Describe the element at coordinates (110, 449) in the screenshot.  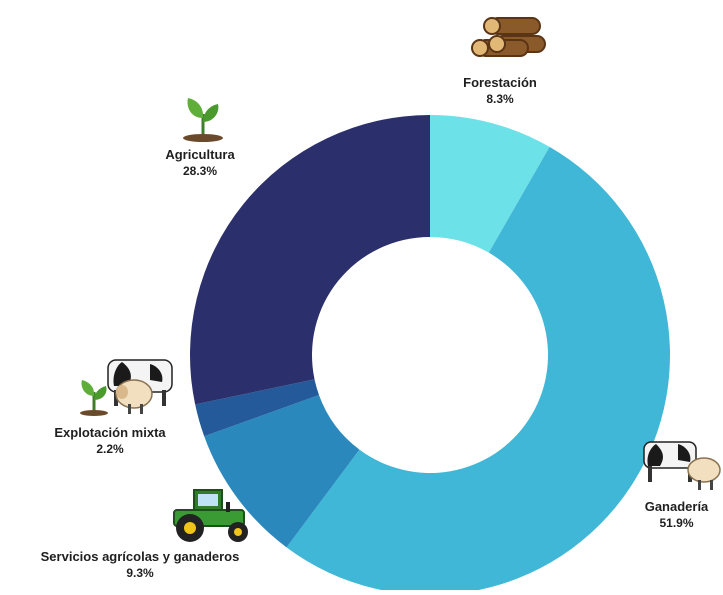
I see `slice-percentage: 2.2%` at that location.